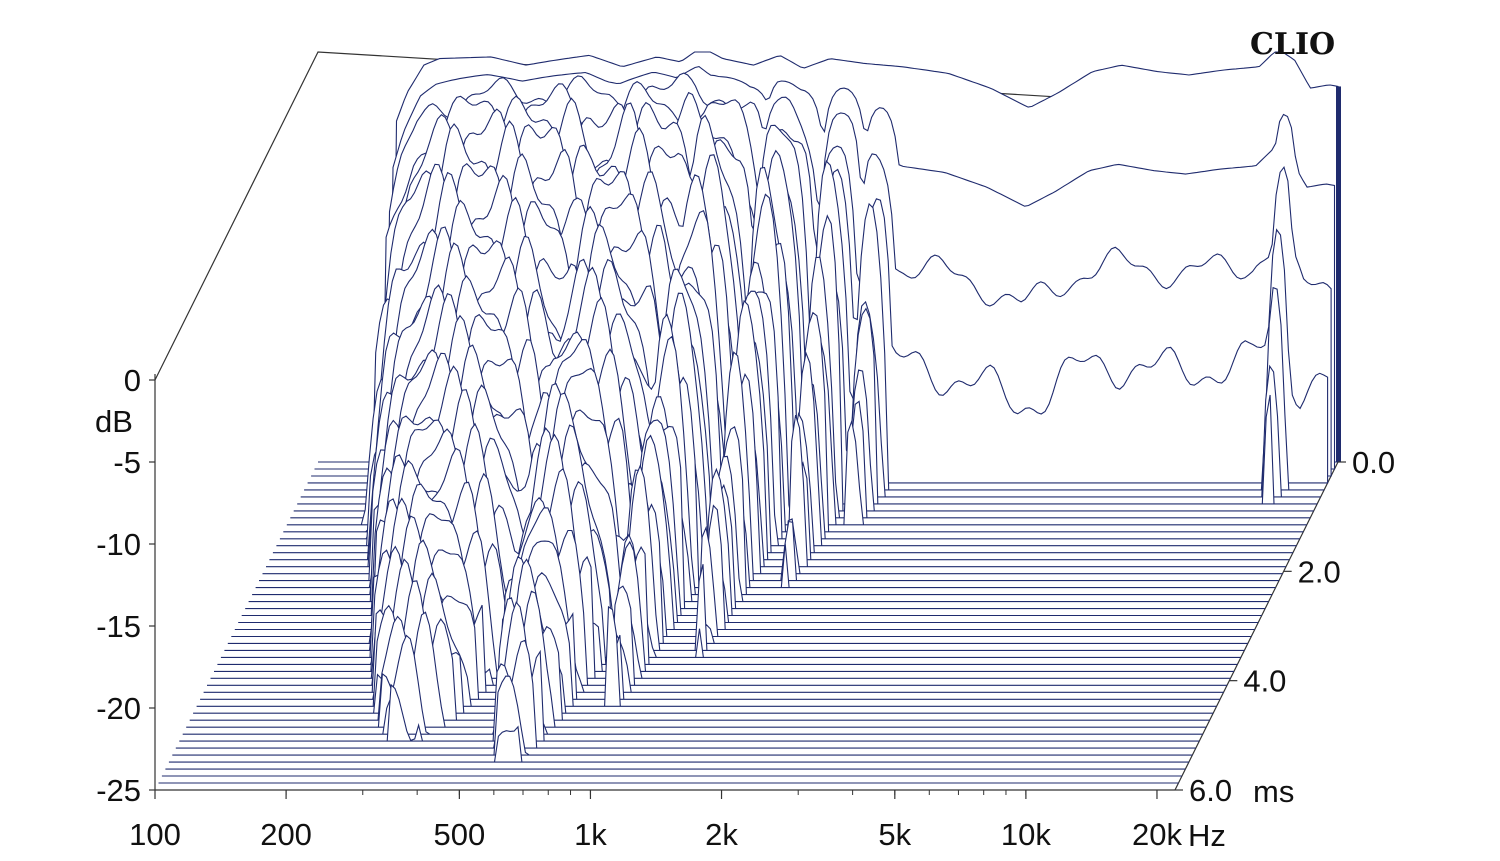  I want to click on x-tick-label: 5k, so click(894, 834).